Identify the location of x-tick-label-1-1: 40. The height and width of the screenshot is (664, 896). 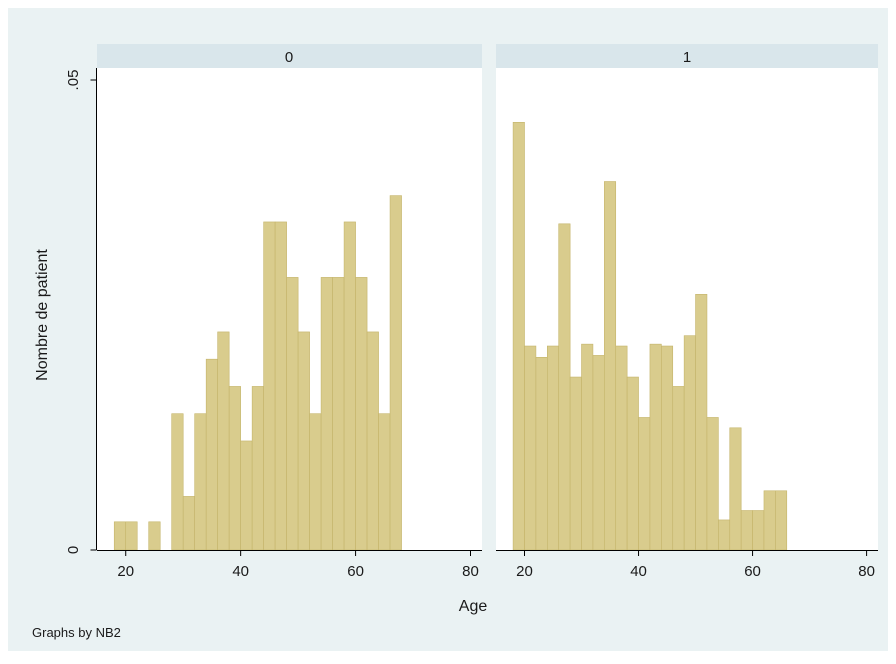
(638, 571).